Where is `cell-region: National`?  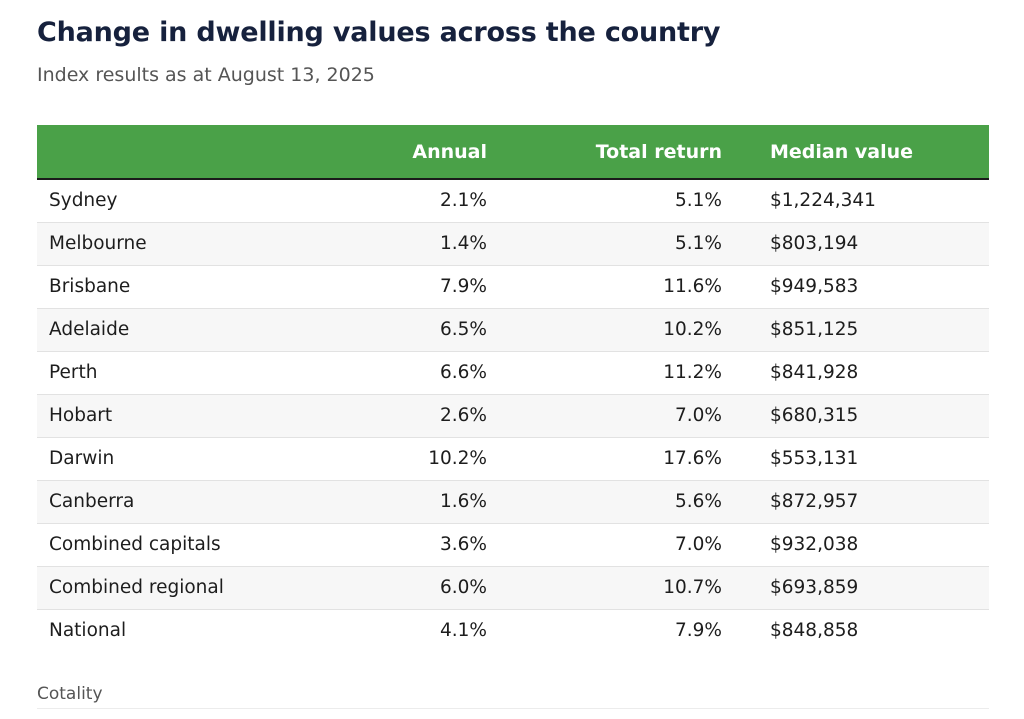
cell-region: National is located at coordinates (88, 631).